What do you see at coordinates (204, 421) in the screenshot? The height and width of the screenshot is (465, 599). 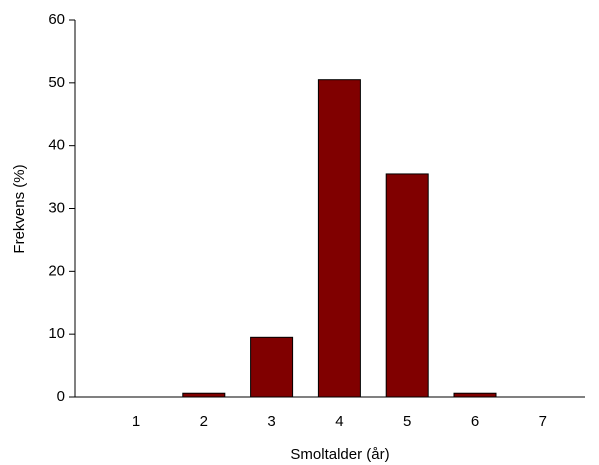 I see `x-tick-label: 2` at bounding box center [204, 421].